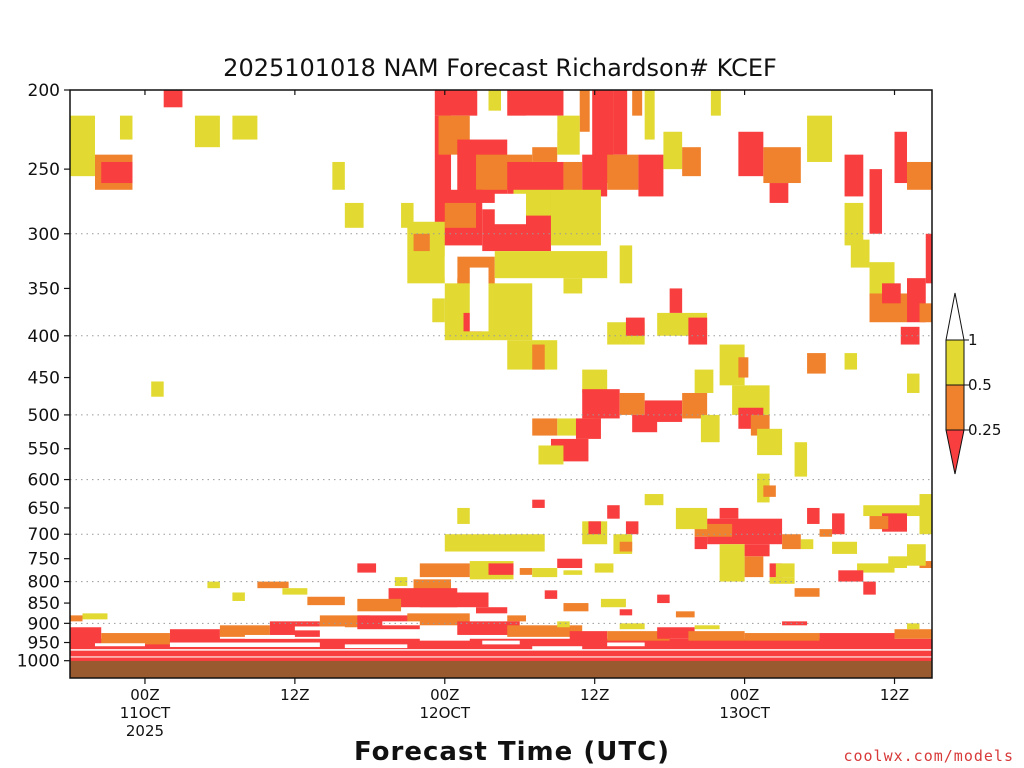 The image size is (1024, 768). Describe the element at coordinates (984, 430) in the screenshot. I see `colorbar-label: 0.25` at that location.